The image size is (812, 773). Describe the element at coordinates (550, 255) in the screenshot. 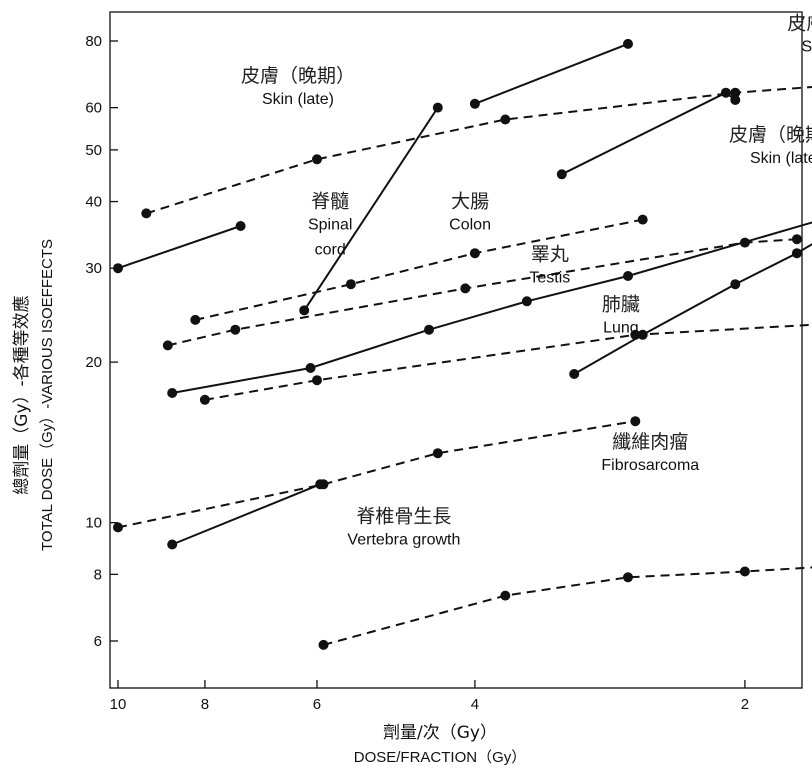

I see `series-label-zh: 睪丸` at that location.